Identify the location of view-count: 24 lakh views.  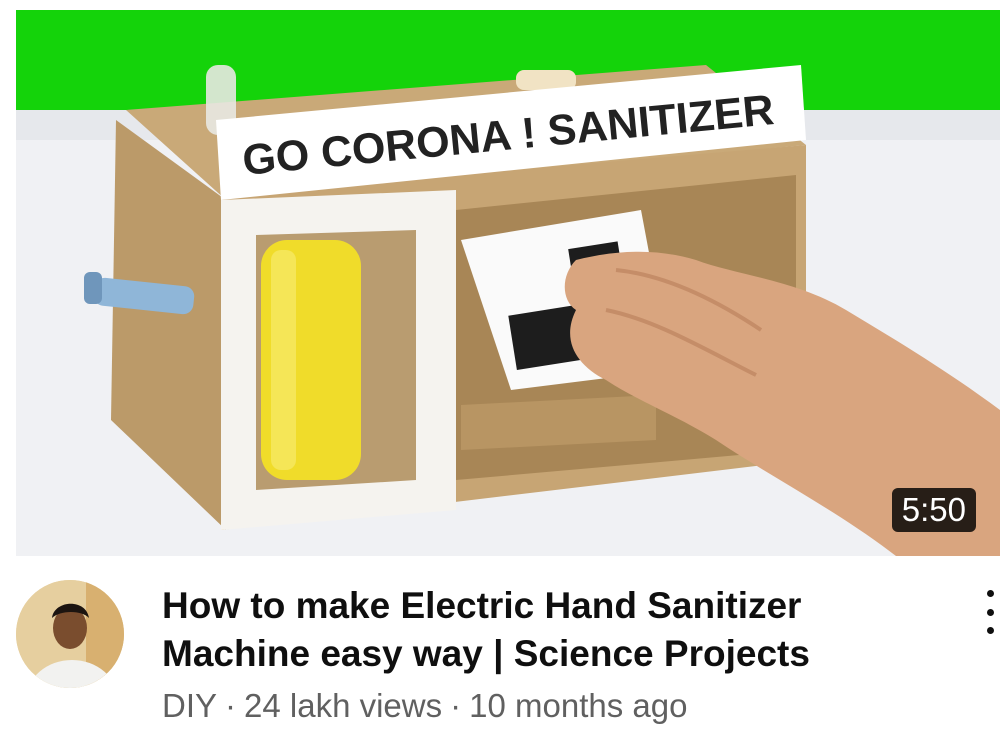
(343, 705).